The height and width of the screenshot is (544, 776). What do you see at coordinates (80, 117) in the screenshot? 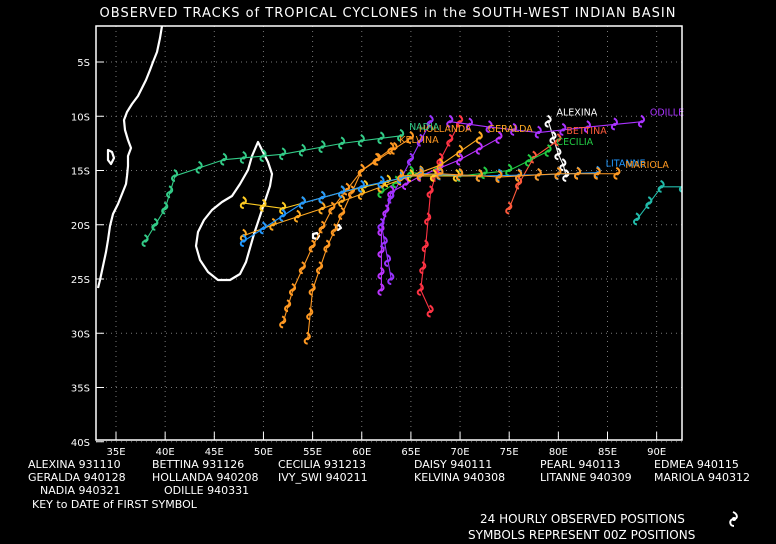
I see `lat-tick-label: 10S` at bounding box center [80, 117].